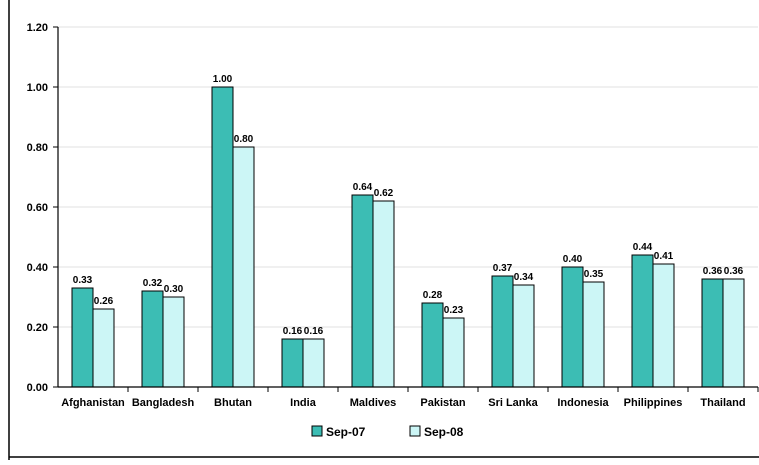 The image size is (759, 465). I want to click on legend-label: Sep-07, so click(346, 432).